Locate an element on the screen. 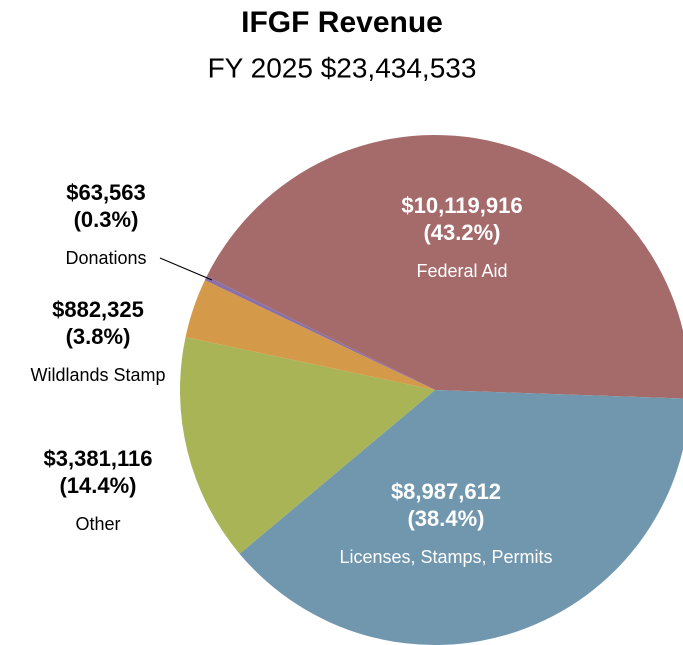  leader-line is located at coordinates (186, 269).